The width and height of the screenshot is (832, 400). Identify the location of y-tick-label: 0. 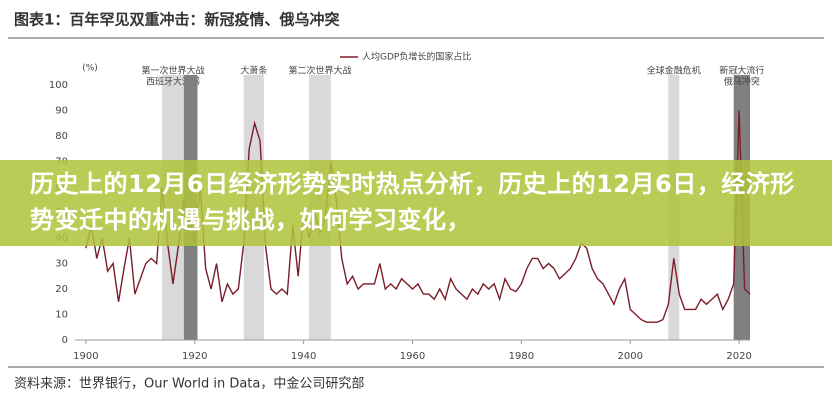
(65, 340).